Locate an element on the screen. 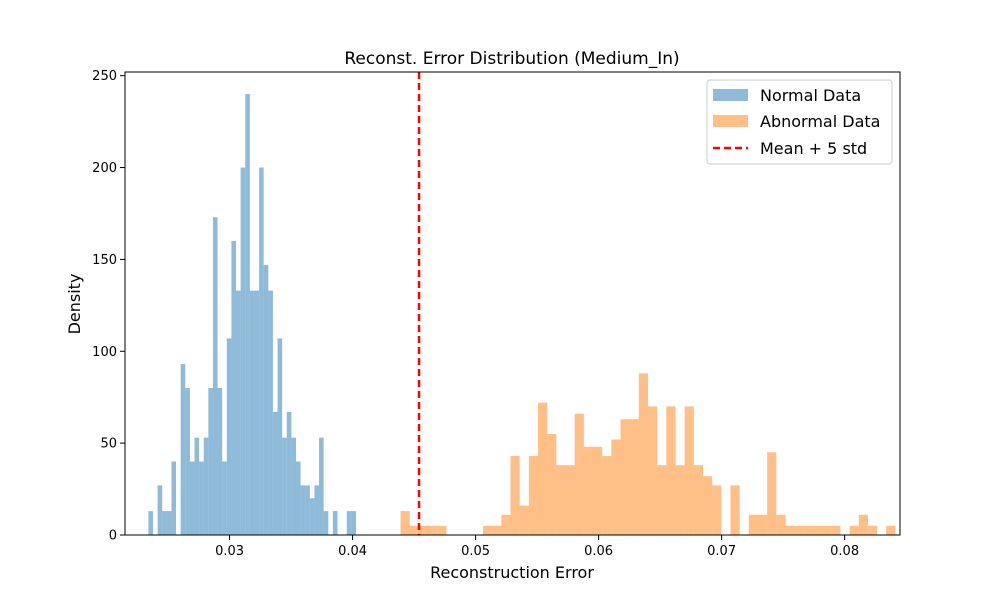 This screenshot has height=600, width=1000. x-tick-label: 0.05 is located at coordinates (475, 551).